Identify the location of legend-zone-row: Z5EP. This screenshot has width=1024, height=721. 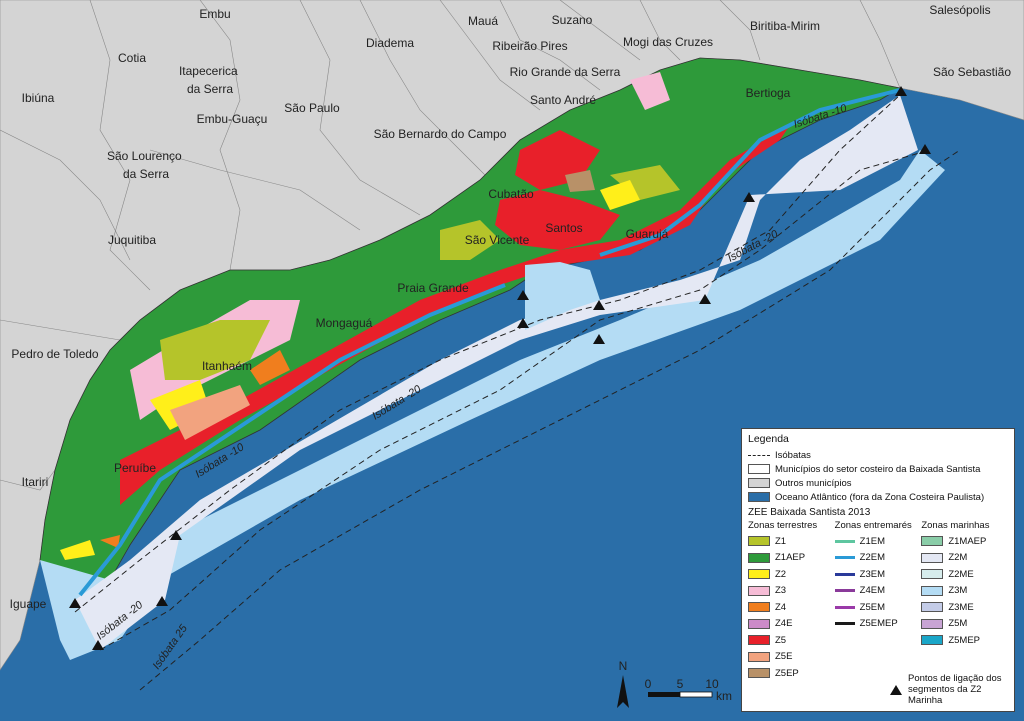
(791, 673).